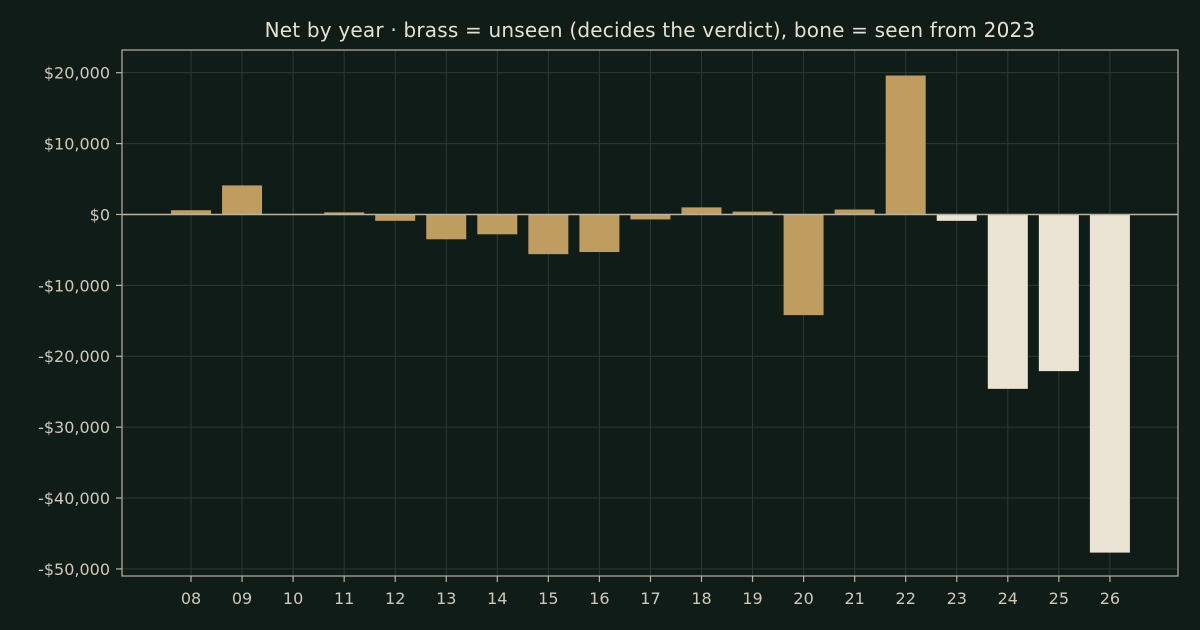 Image resolution: width=1200 pixels, height=630 pixels. Describe the element at coordinates (548, 598) in the screenshot. I see `x-tick-label: 15` at that location.